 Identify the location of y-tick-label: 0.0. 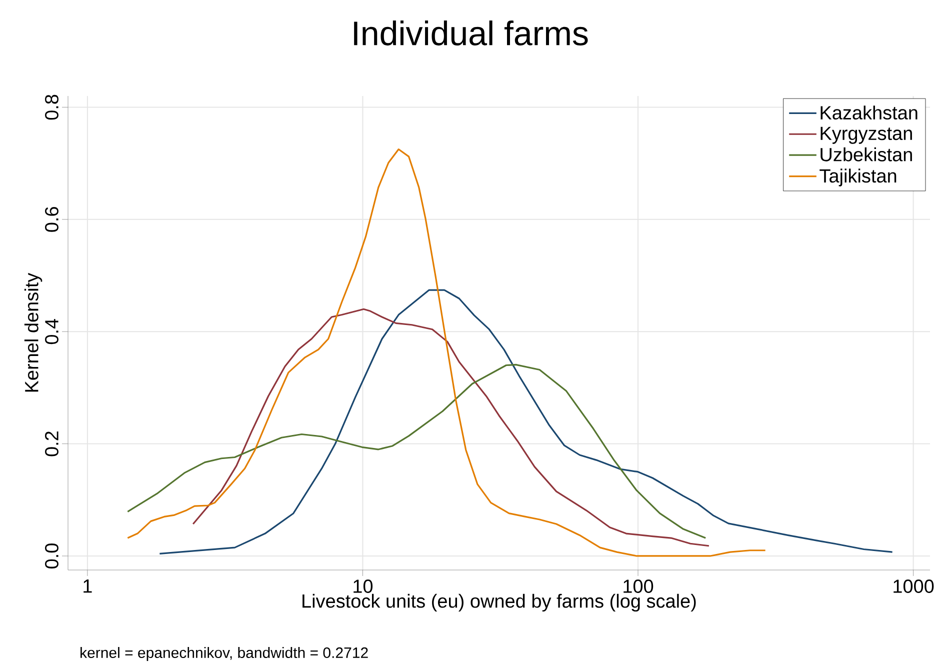
(51, 556).